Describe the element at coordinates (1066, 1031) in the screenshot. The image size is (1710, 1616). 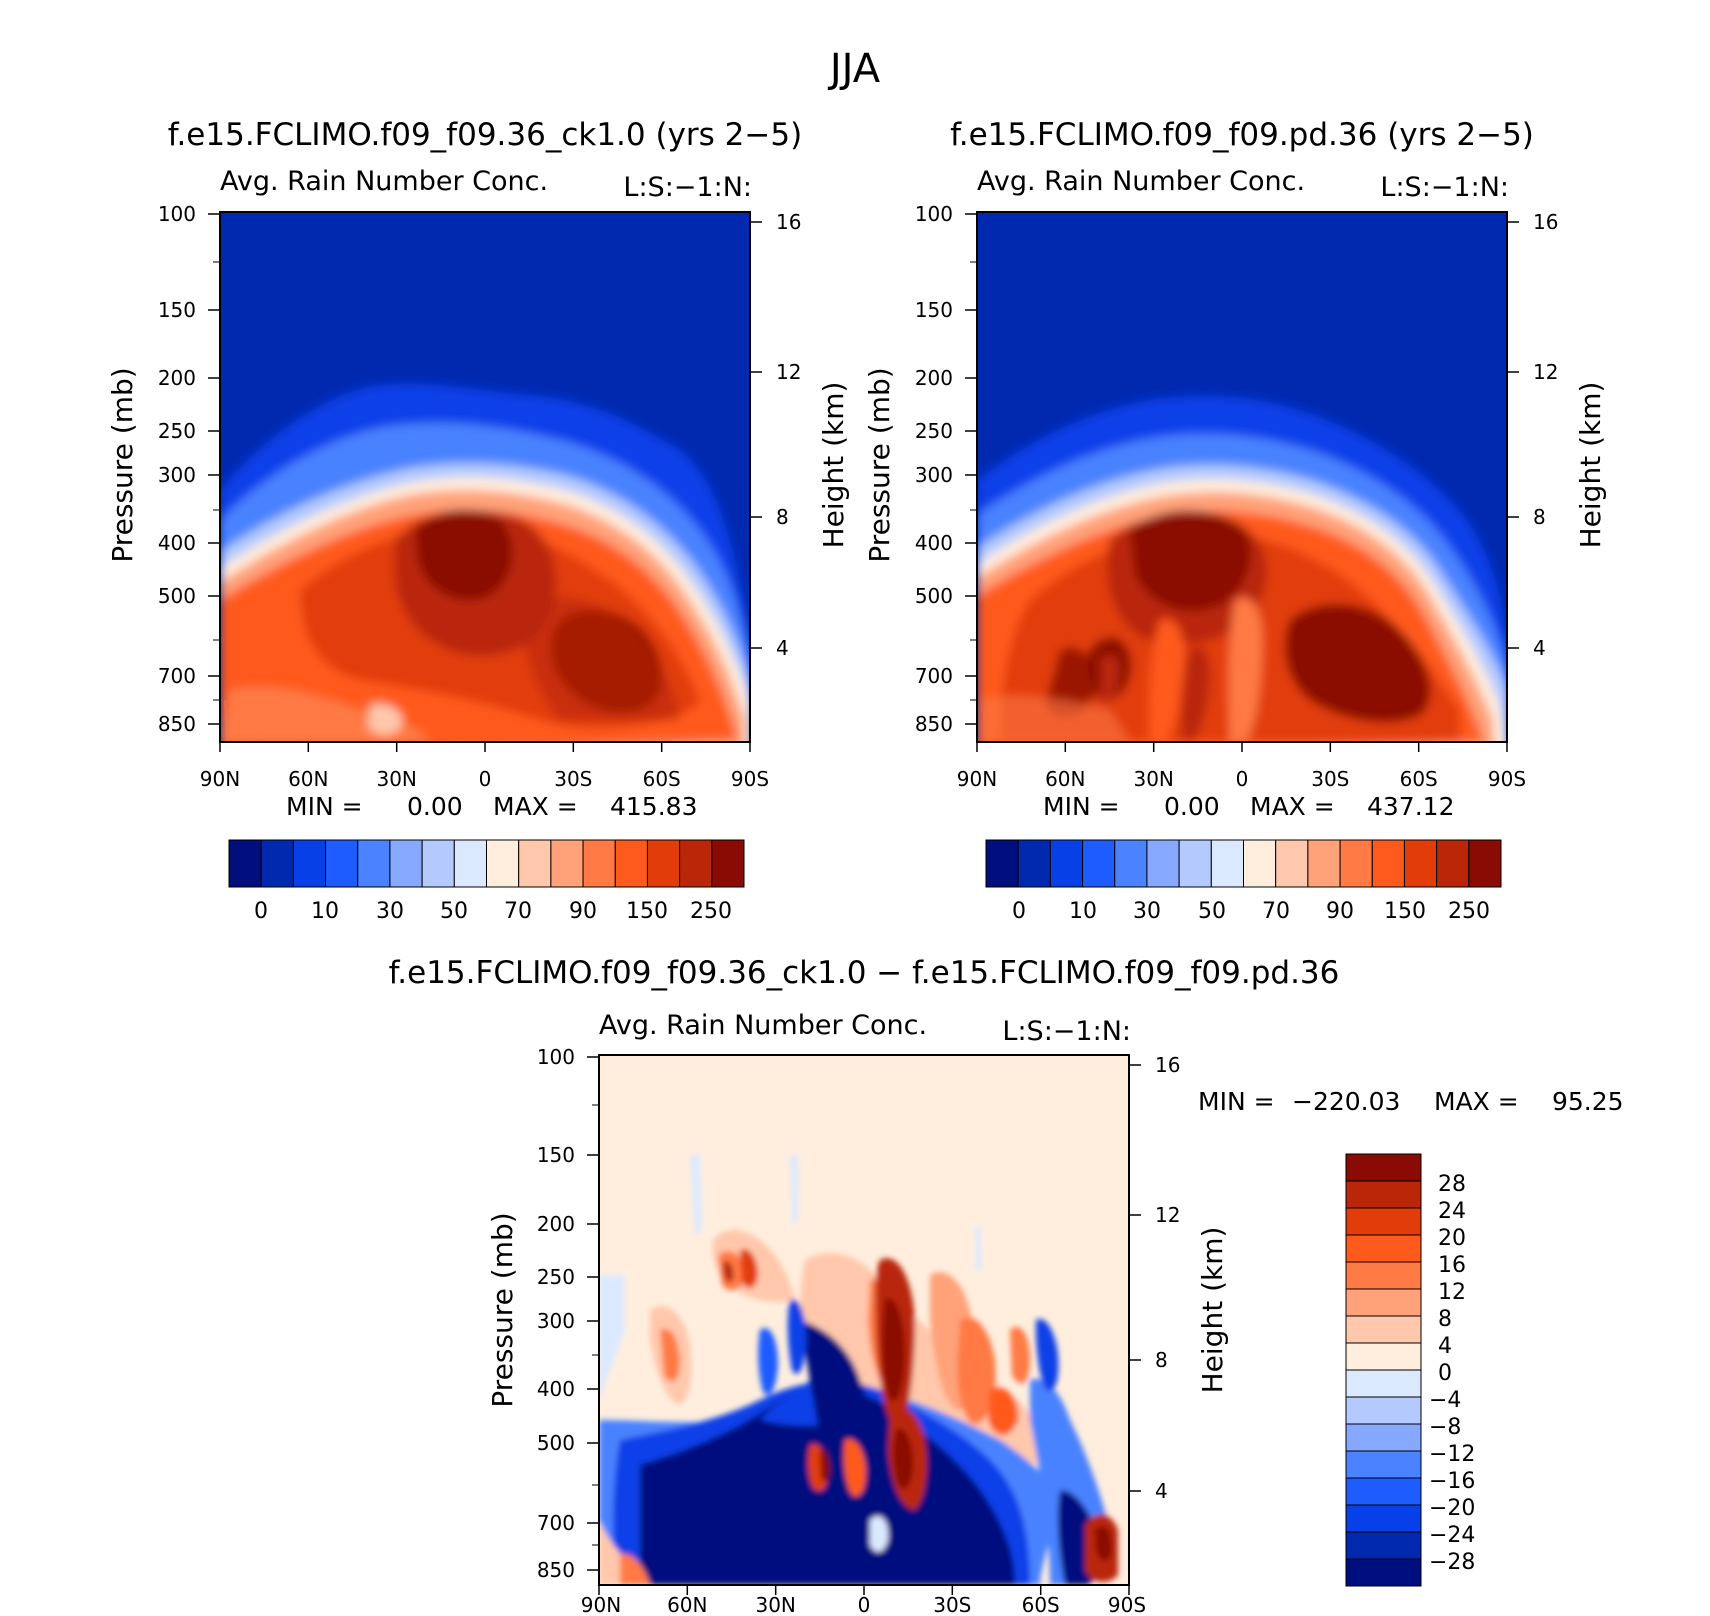
I see `panel-3-corner-label: L:S:−1:N:` at that location.